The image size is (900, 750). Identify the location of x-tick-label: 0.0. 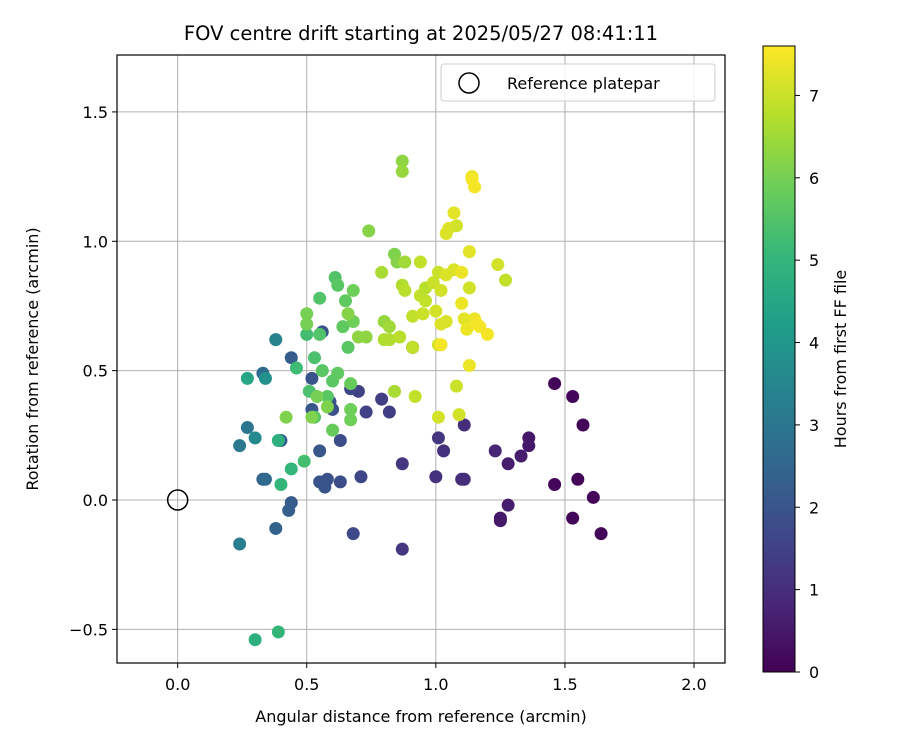
(177, 684).